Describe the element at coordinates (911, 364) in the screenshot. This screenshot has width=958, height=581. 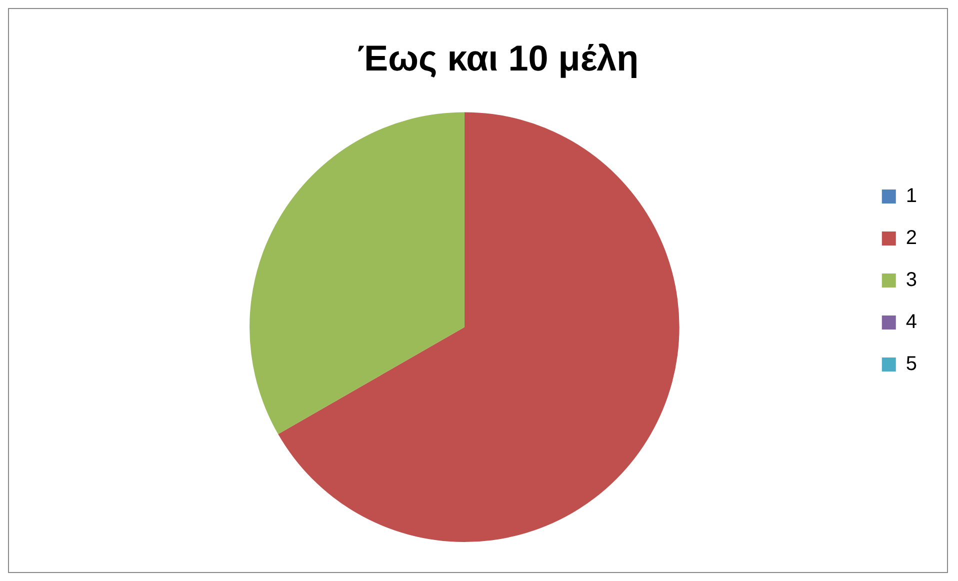
I see `legend-label: 5` at that location.